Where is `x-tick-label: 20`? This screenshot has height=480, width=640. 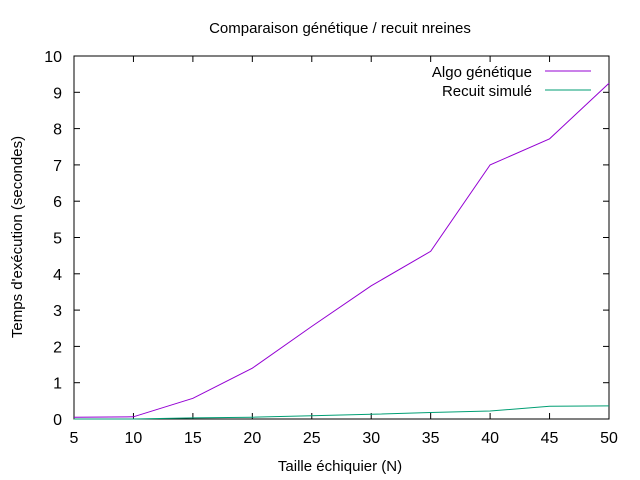 x-tick-label: 20 is located at coordinates (252, 438).